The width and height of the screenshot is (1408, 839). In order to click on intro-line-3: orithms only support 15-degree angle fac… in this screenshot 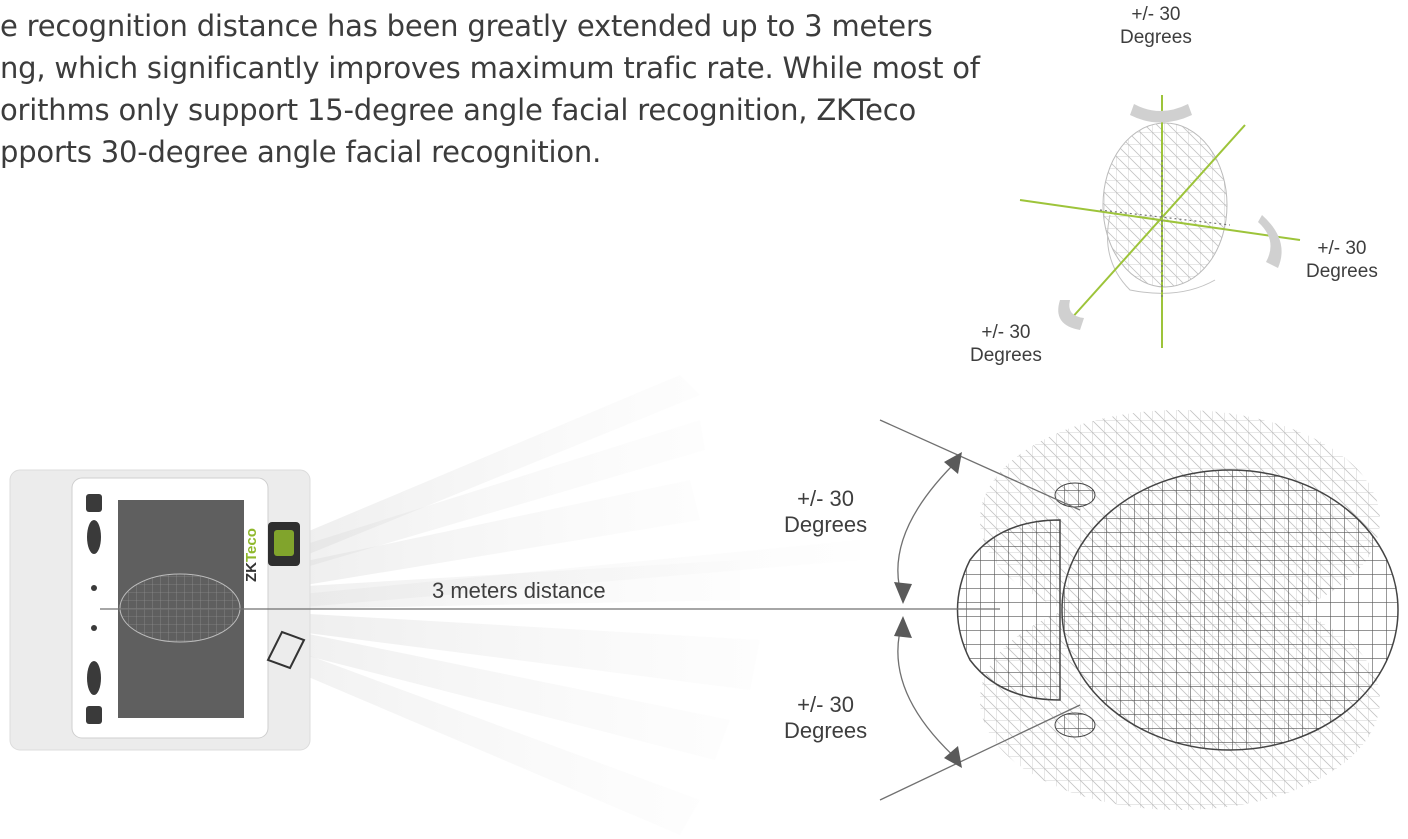, I will do `click(458, 110)`.